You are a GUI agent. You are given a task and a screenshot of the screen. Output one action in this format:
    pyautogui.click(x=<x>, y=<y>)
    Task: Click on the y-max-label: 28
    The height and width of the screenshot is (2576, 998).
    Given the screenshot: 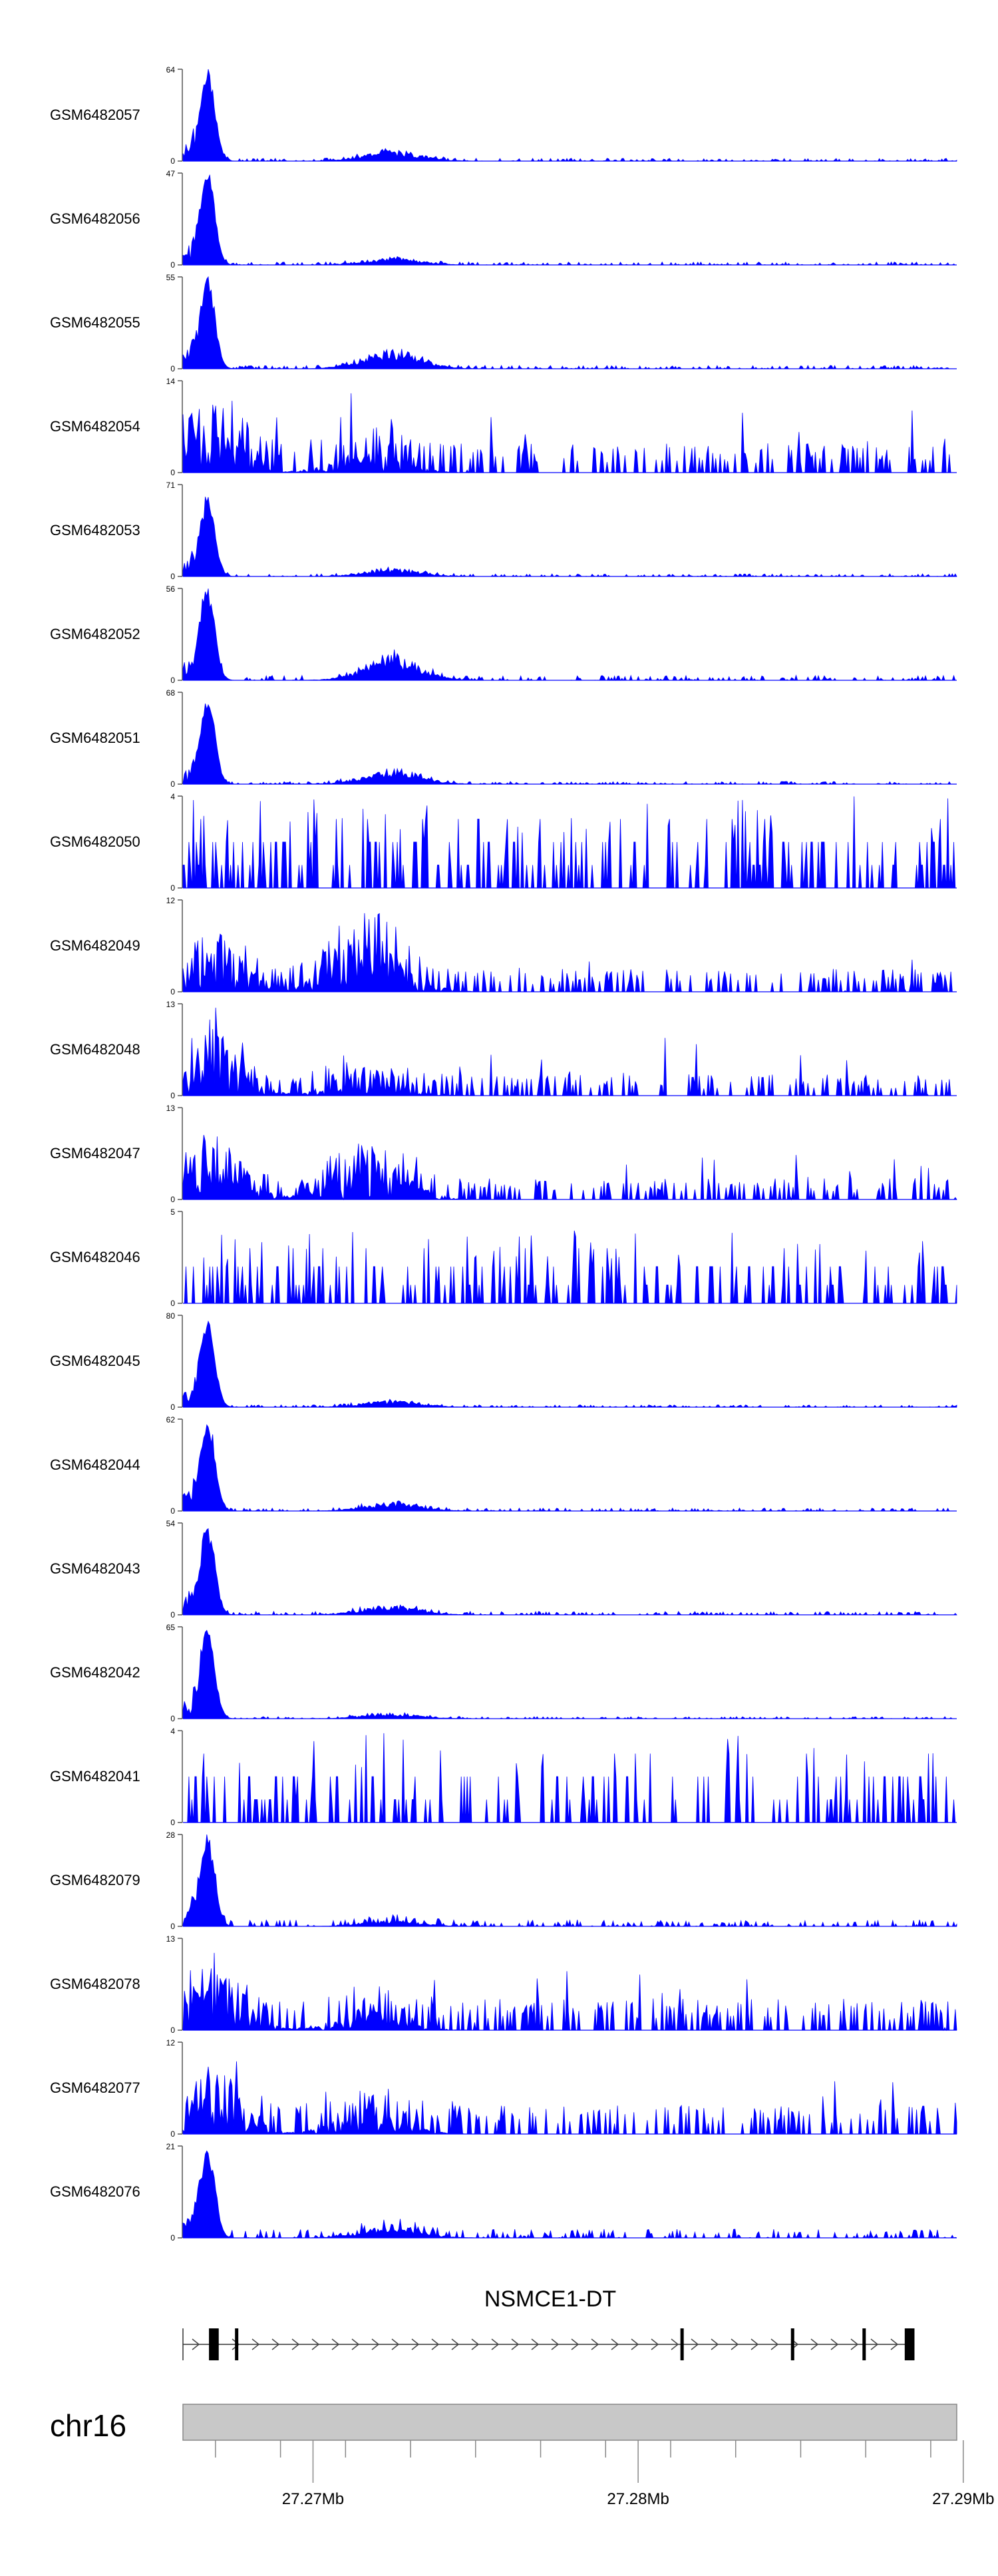 What is the action you would take?
    pyautogui.click(x=171, y=1835)
    